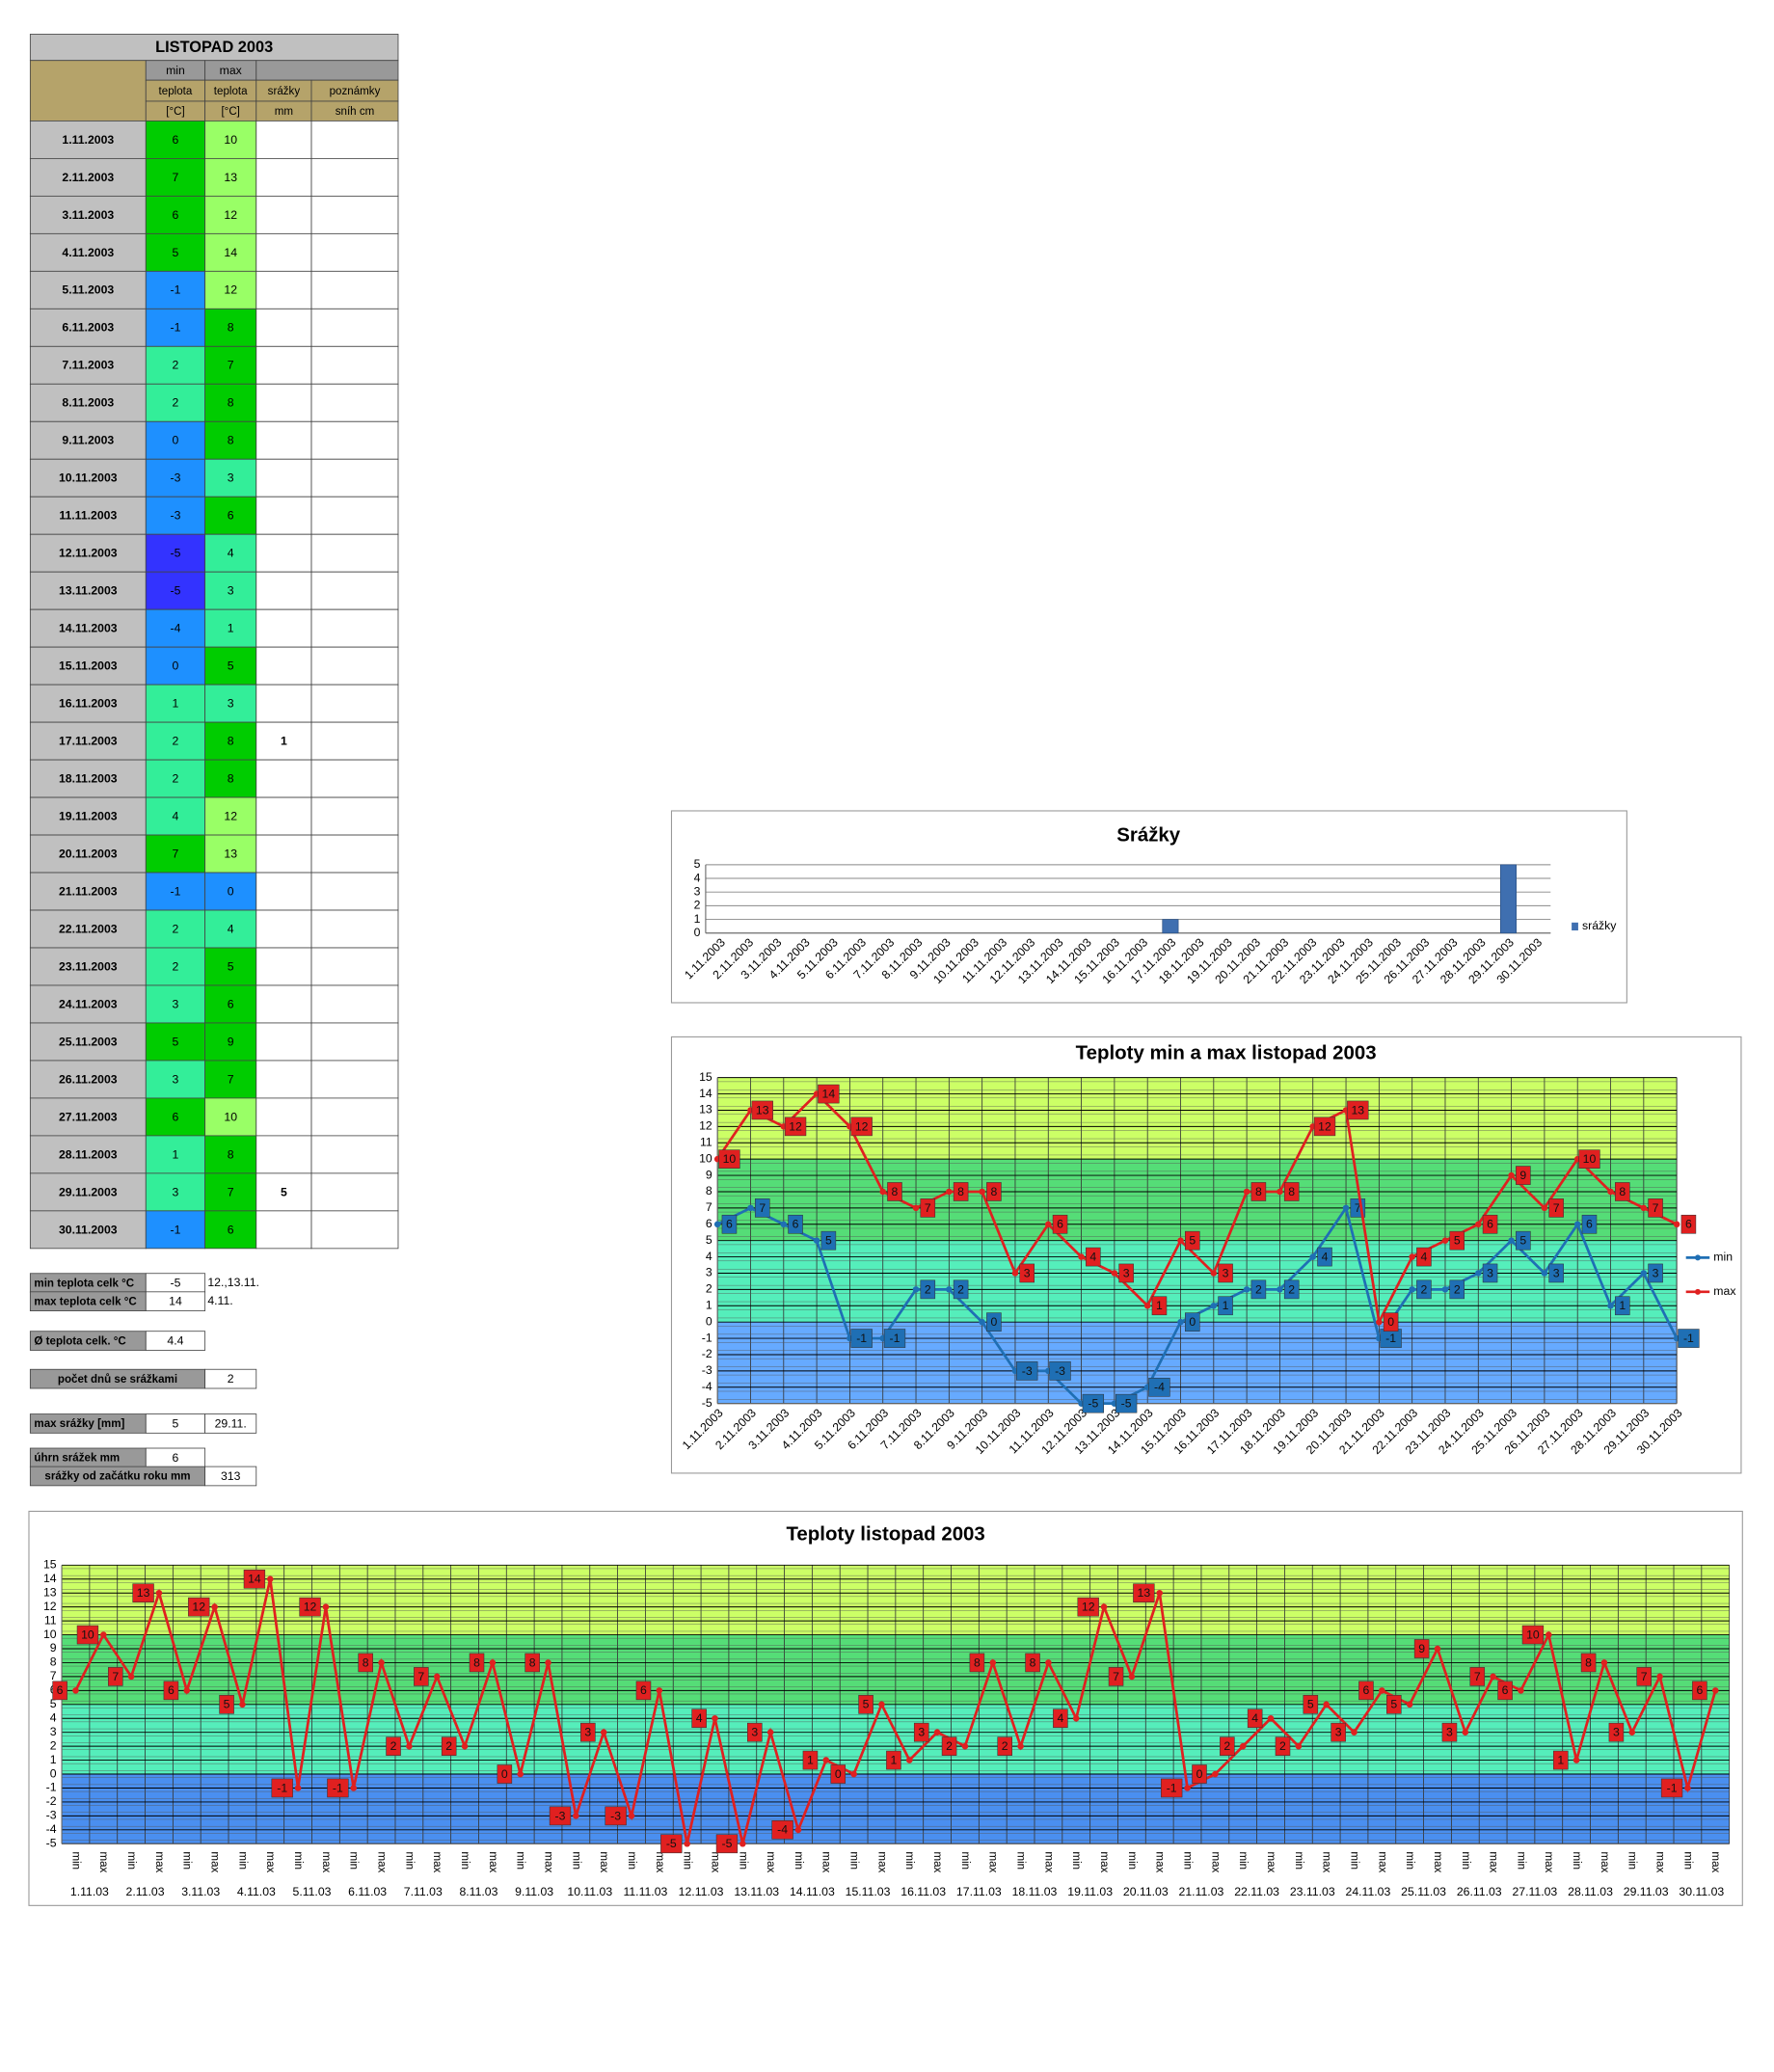  Describe the element at coordinates (176, 328) in the screenshot. I see `min-value: -1` at that location.